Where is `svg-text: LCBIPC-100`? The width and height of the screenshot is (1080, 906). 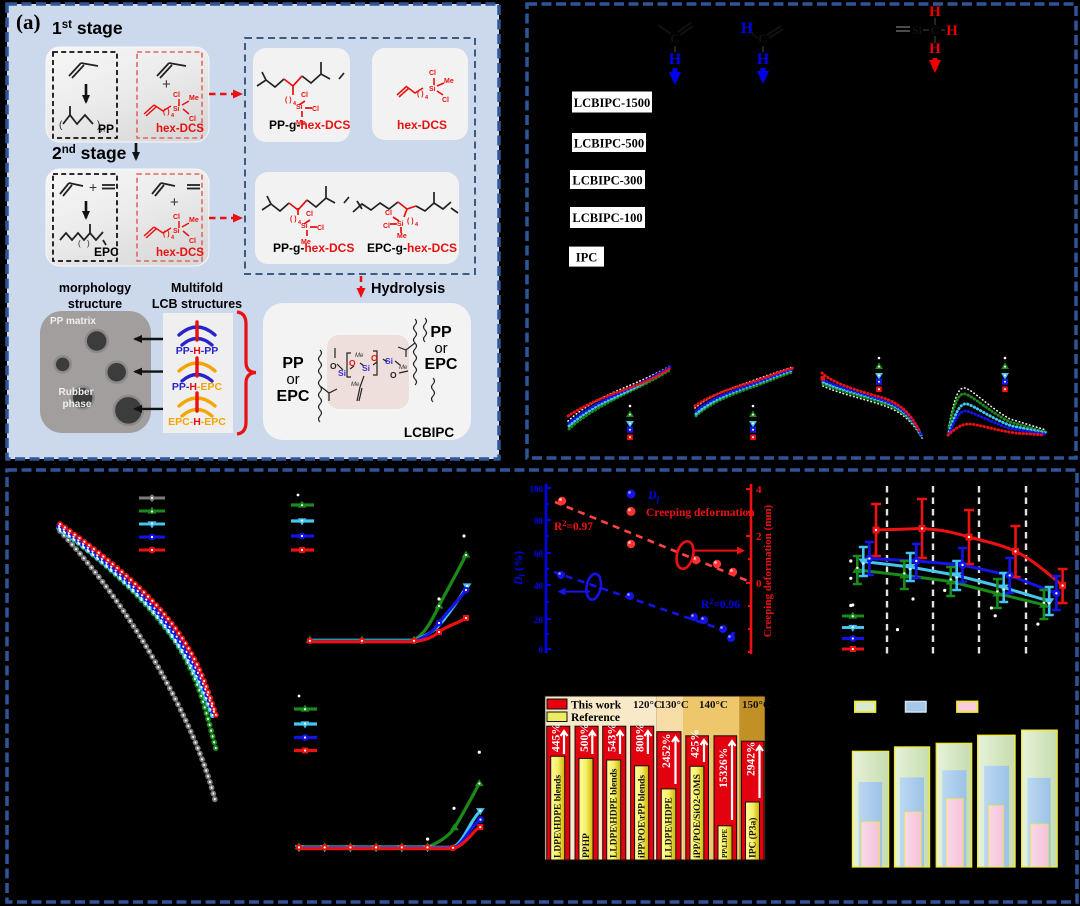 svg-text: LCBIPC-100 is located at coordinates (607, 218).